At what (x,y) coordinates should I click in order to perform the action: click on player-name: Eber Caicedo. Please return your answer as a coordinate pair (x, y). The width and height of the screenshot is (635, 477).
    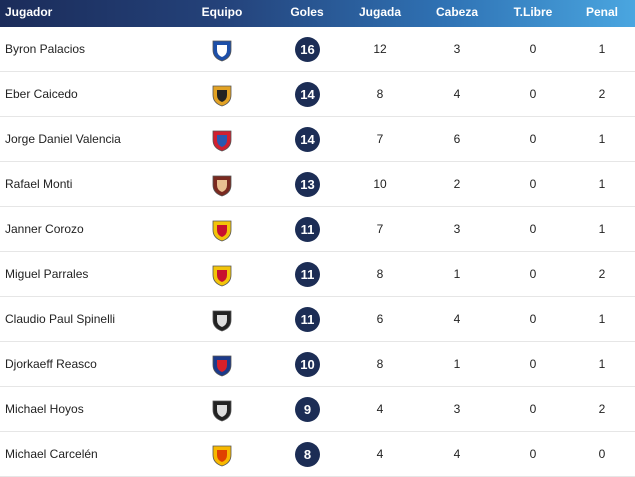
    Looking at the image, I should click on (41, 94).